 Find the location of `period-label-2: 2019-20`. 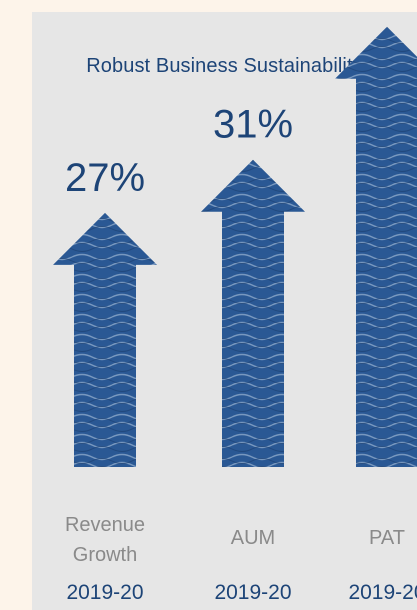

period-label-2: 2019-20 is located at coordinates (252, 592).